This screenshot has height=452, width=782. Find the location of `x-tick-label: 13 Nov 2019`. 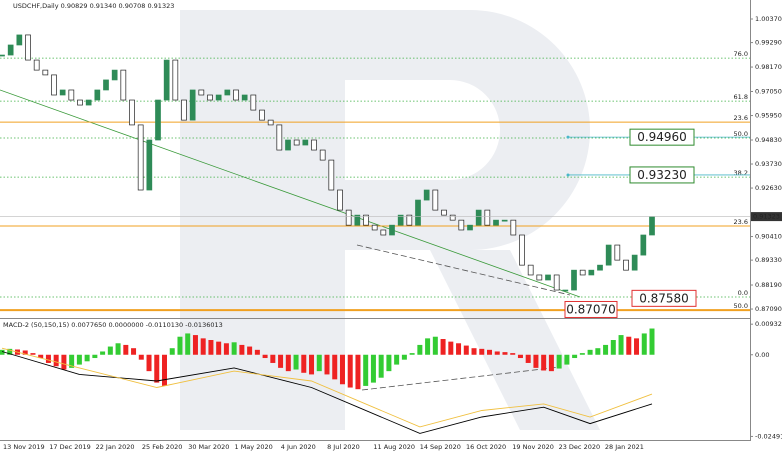

x-tick-label: 13 Nov 2019 is located at coordinates (24, 447).